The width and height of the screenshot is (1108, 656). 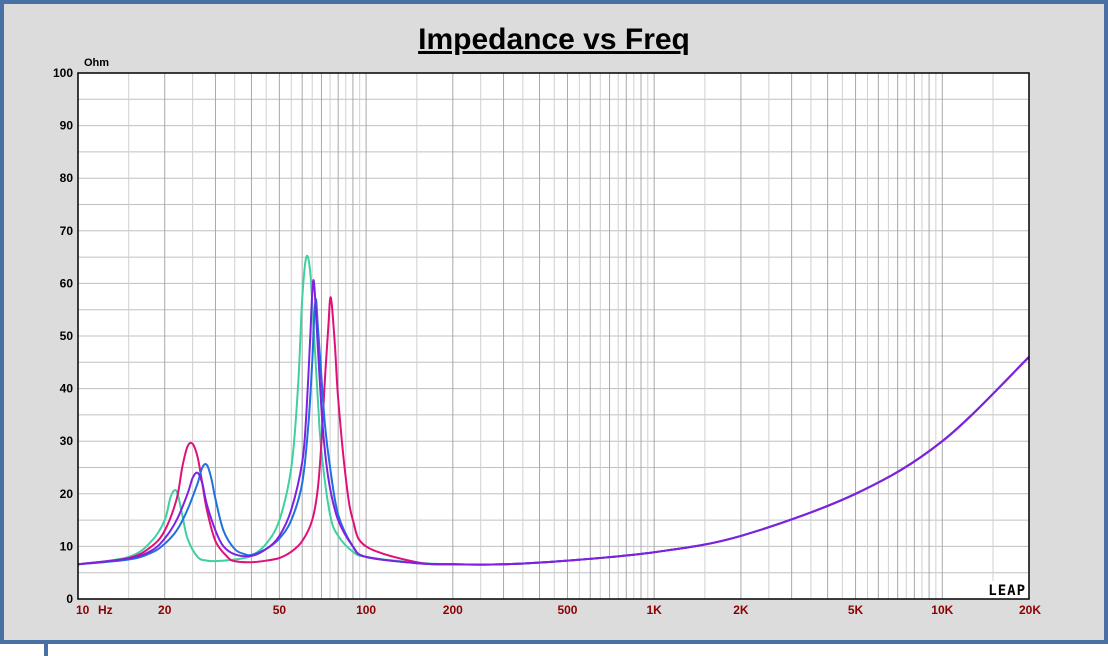 I want to click on y-tick-label: 80, so click(x=67, y=178).